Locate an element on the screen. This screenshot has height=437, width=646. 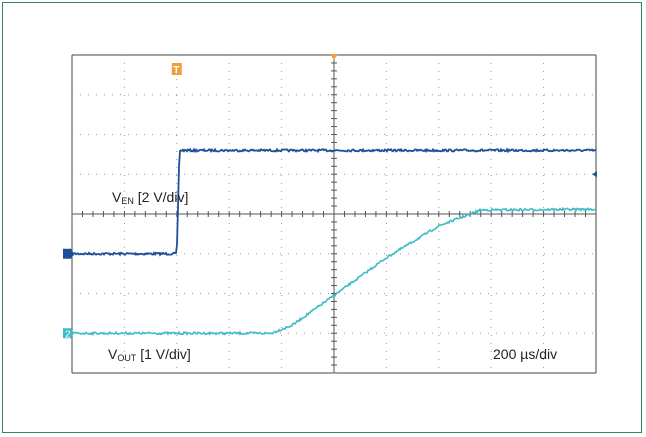
trigger-t-box is located at coordinates (176, 69).